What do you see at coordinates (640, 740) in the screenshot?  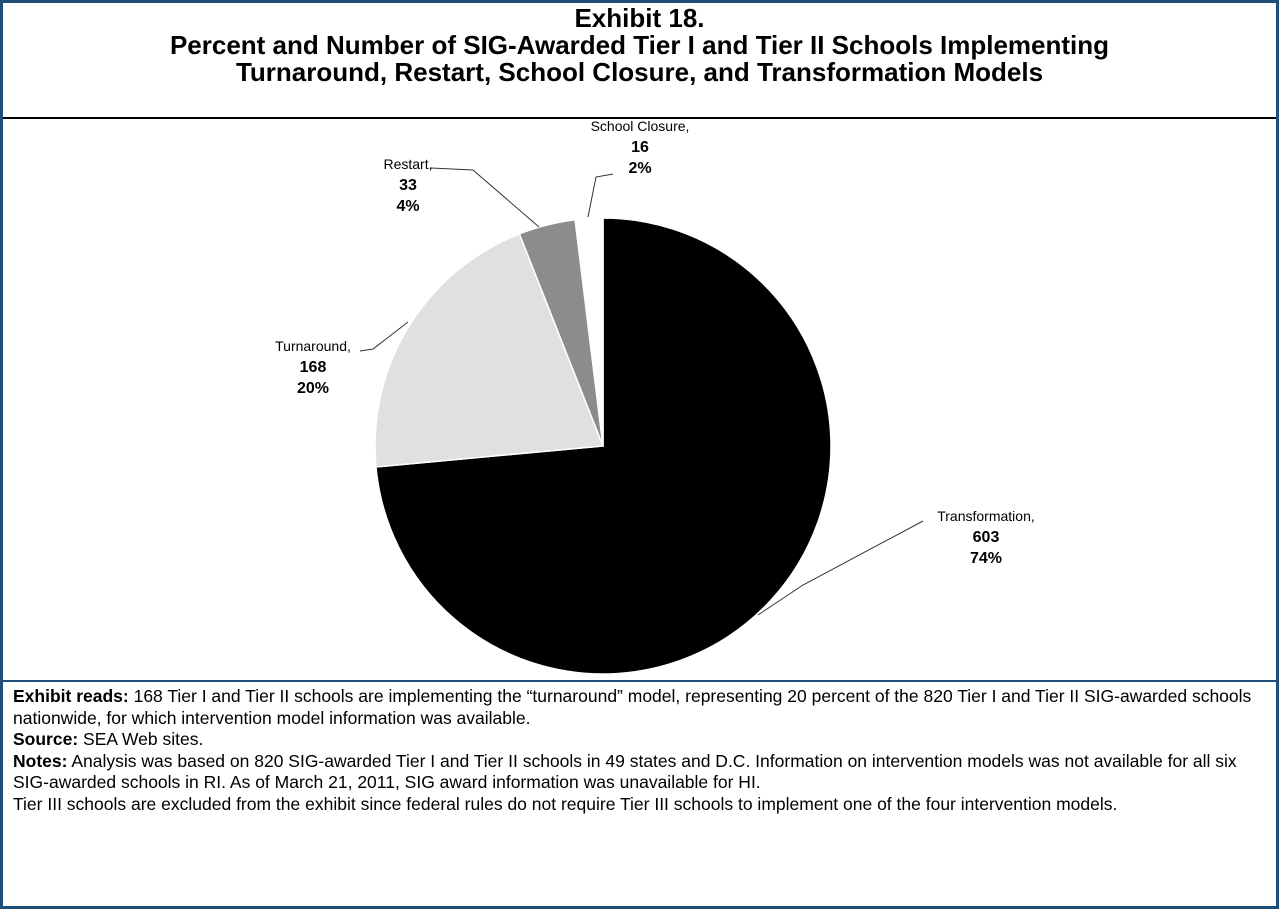 I see `source-note: Source: SEA Web sites.` at bounding box center [640, 740].